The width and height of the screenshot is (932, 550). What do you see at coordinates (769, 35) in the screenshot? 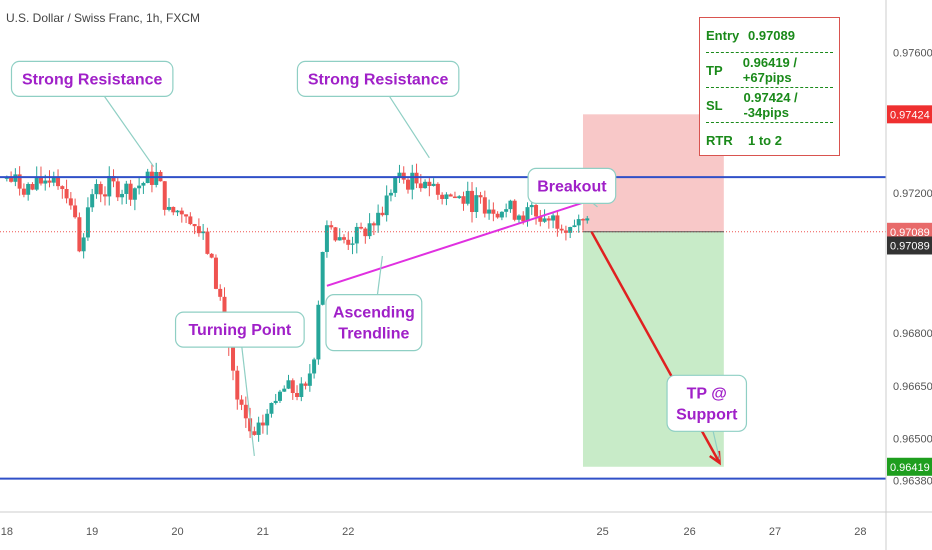
I see `entry-row: Entry 0.97089` at bounding box center [769, 35].